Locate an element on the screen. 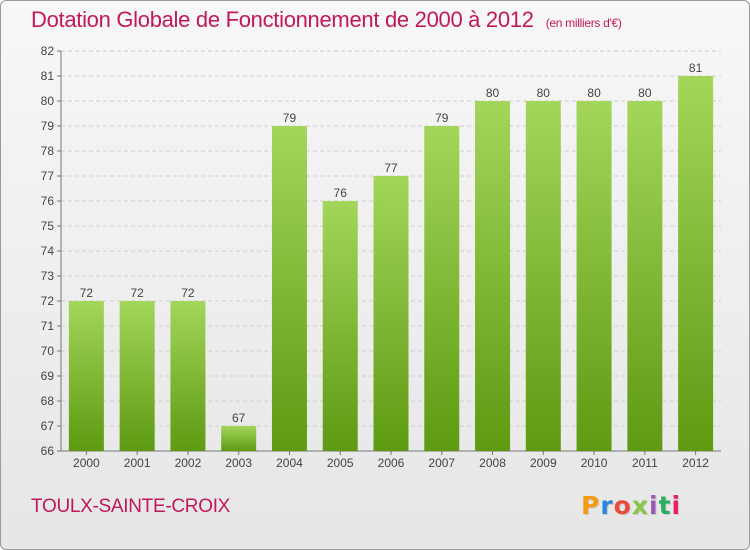  bar-value-label: 76 is located at coordinates (341, 193).